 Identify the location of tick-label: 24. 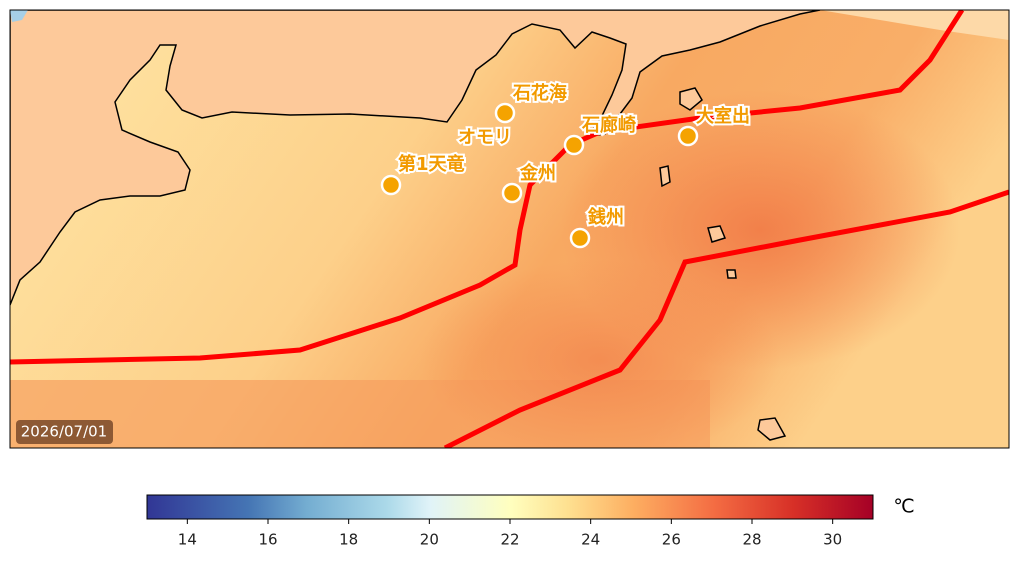
(590, 540).